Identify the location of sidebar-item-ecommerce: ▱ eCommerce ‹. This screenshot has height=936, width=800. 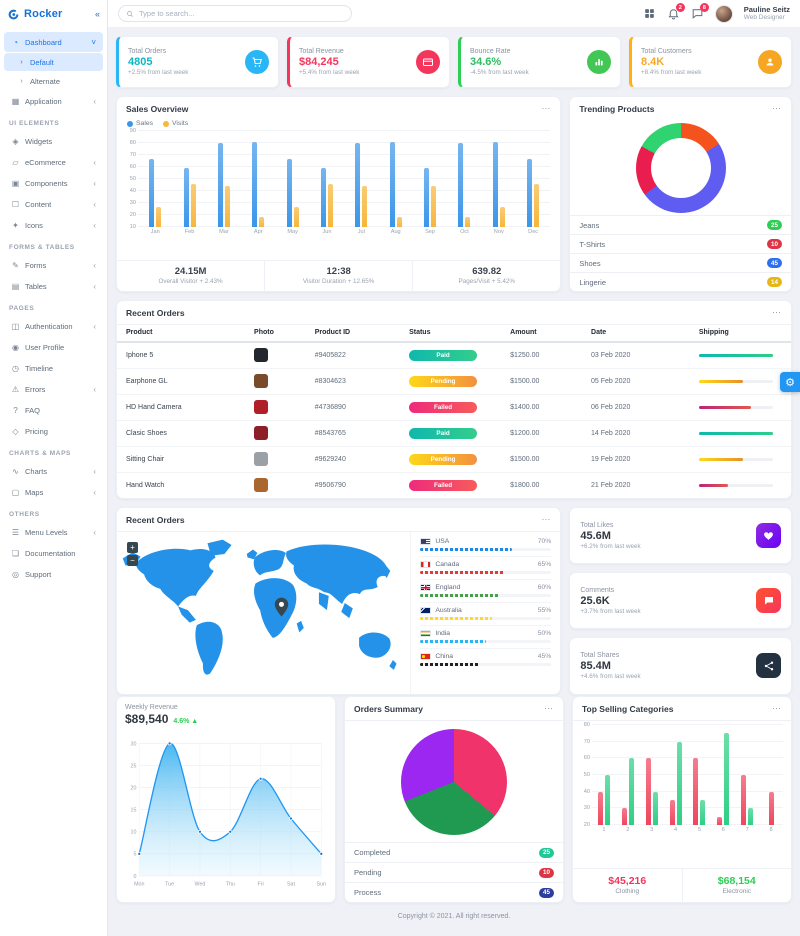
(53, 162).